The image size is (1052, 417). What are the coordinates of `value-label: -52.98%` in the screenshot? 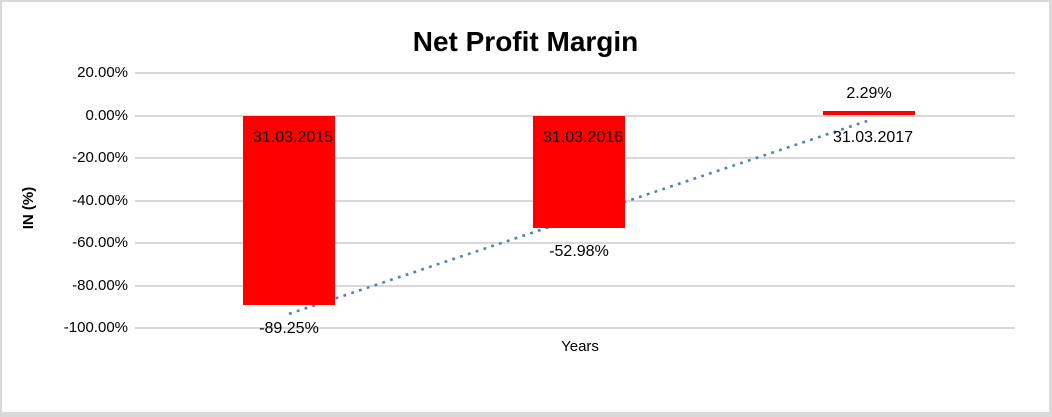 It's located at (579, 252).